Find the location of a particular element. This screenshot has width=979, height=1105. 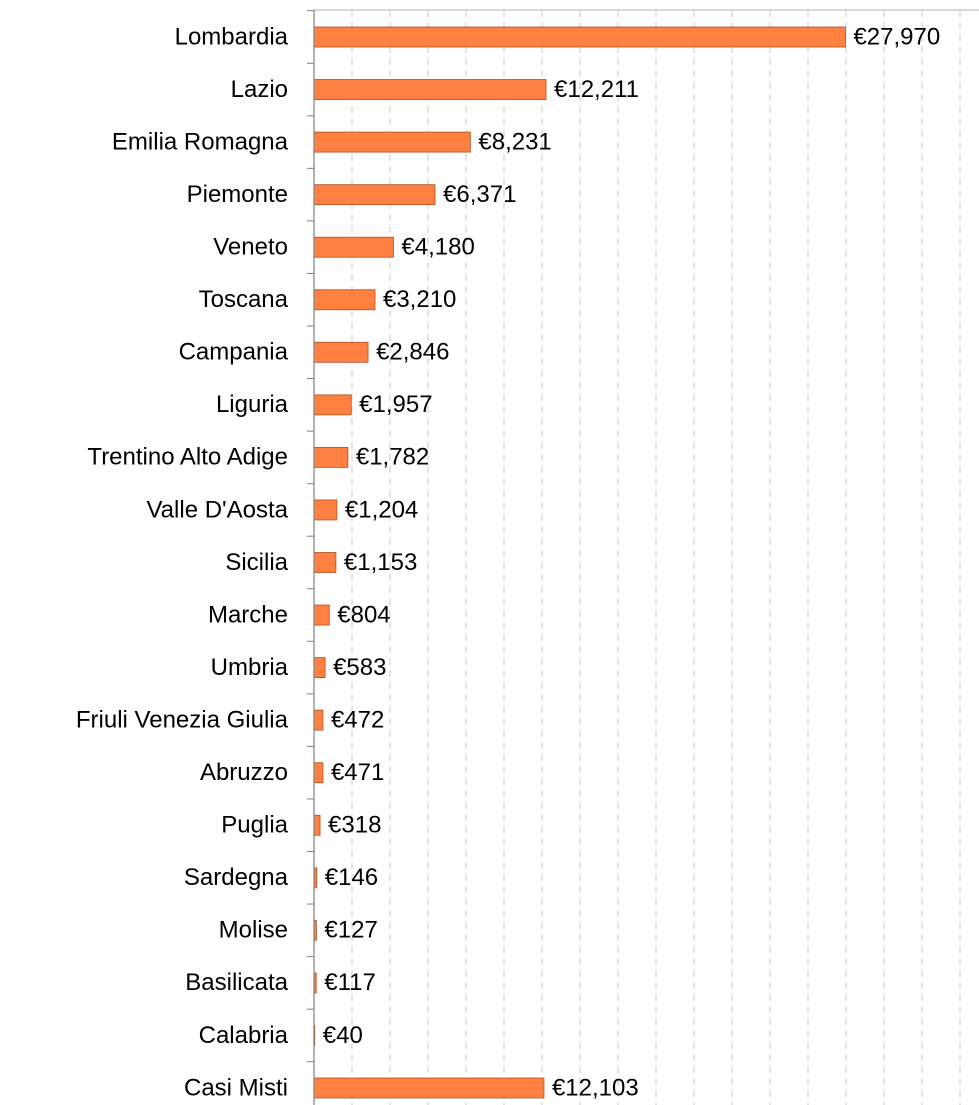

y-tick-label: Molise is located at coordinates (253, 930).